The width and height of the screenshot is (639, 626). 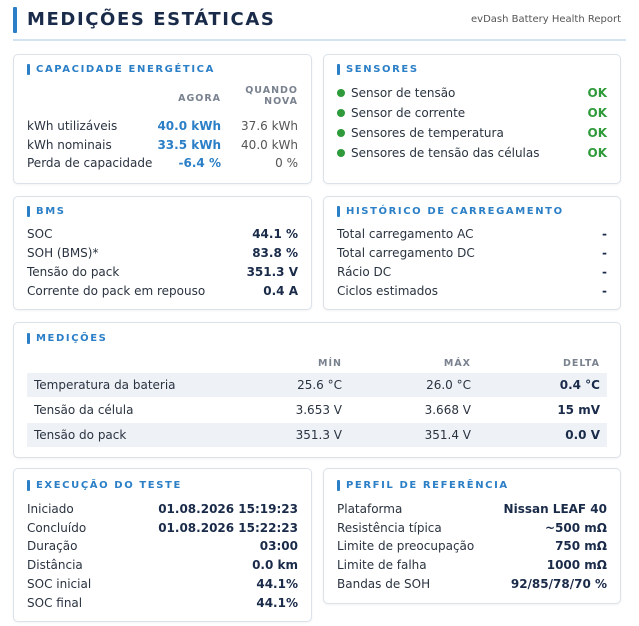 What do you see at coordinates (116, 291) in the screenshot?
I see `row-label: Corrente do pack em repouso` at bounding box center [116, 291].